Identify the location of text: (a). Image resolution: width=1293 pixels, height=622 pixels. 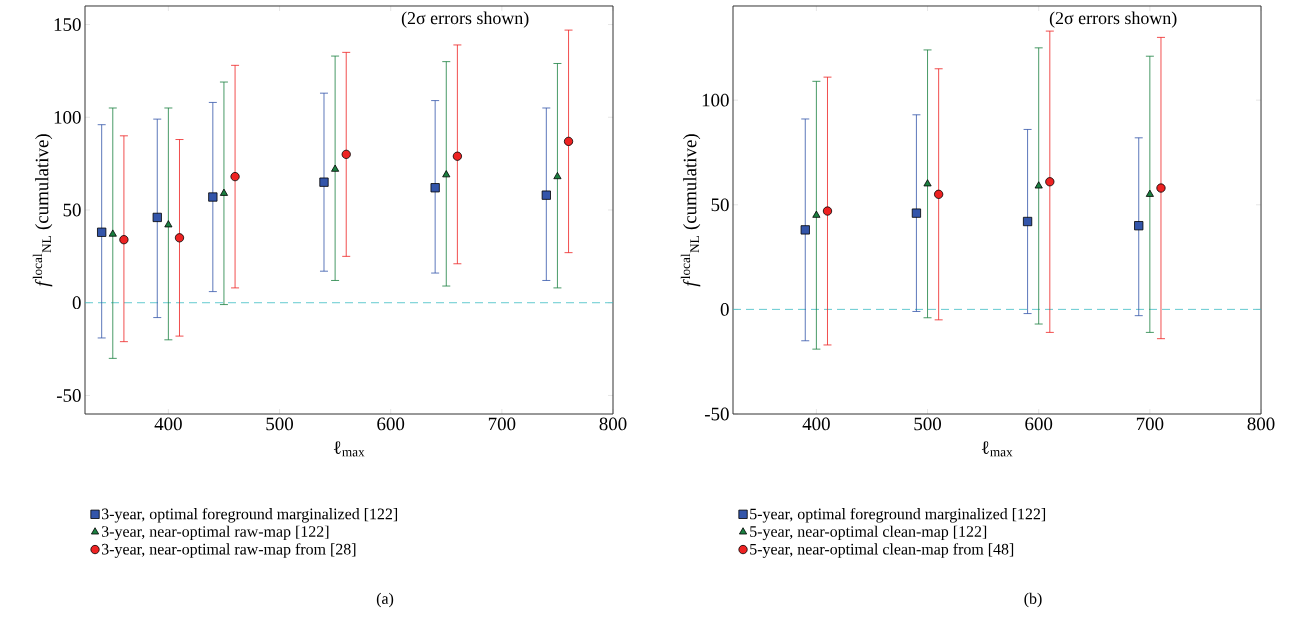
(385, 600).